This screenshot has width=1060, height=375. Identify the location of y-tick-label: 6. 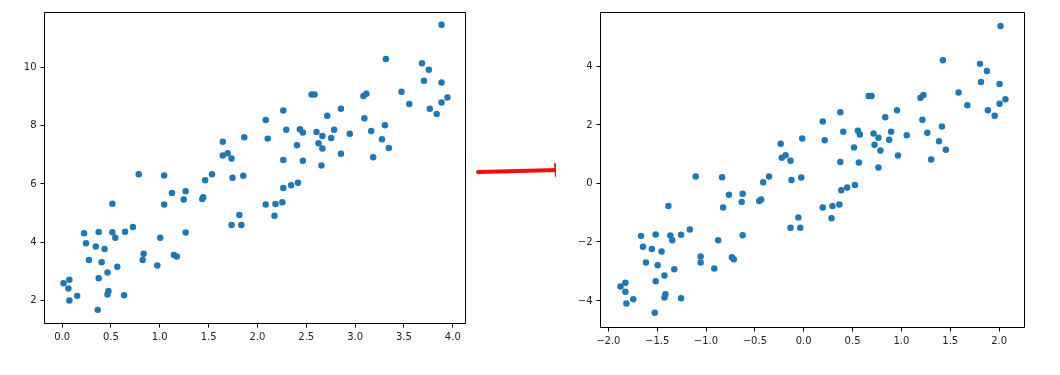
(33, 183).